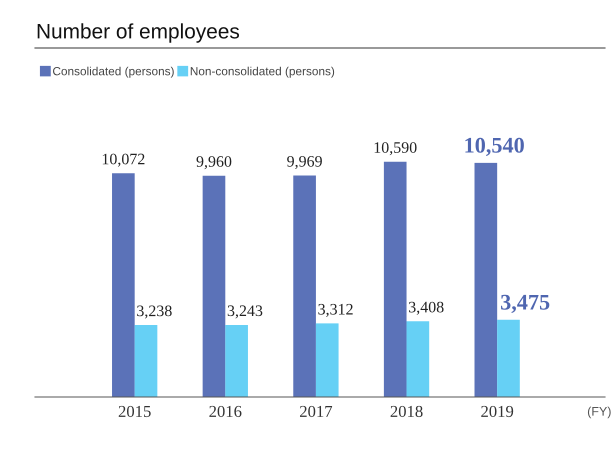  I want to click on legend-label: Non-consolidated (persons), so click(262, 72).